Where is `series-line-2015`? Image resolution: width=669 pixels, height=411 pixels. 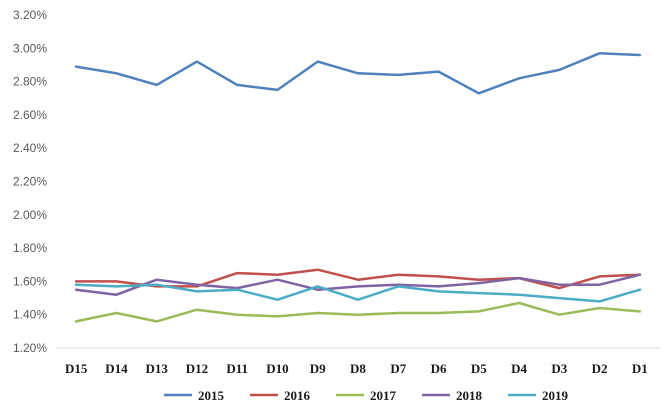
series-line-2015 is located at coordinates (358, 73).